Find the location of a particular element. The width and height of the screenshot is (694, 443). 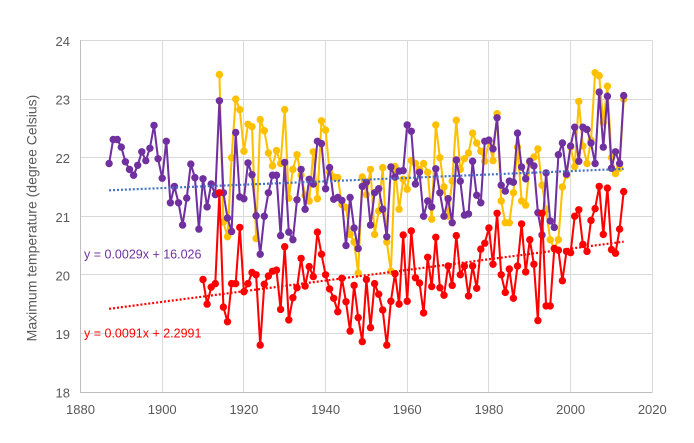

svg-text: 21 is located at coordinates (63, 217).